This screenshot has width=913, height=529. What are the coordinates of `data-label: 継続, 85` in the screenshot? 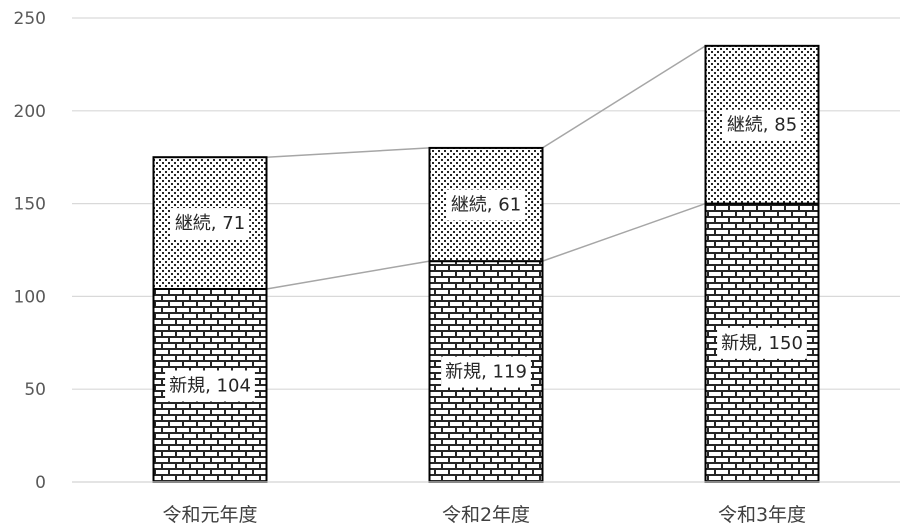 It's located at (762, 125).